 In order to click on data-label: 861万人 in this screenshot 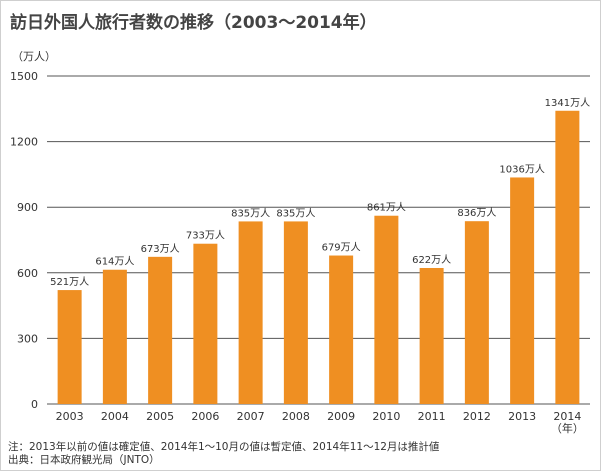, I will do `click(386, 208)`.